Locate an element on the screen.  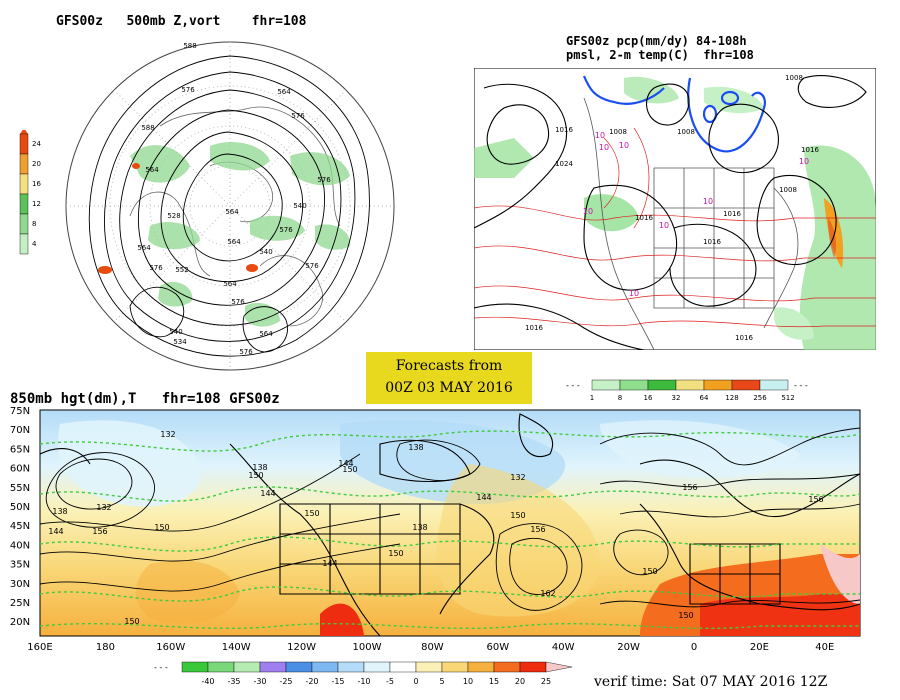
t850-lon-label: 120W is located at coordinates (301, 647).